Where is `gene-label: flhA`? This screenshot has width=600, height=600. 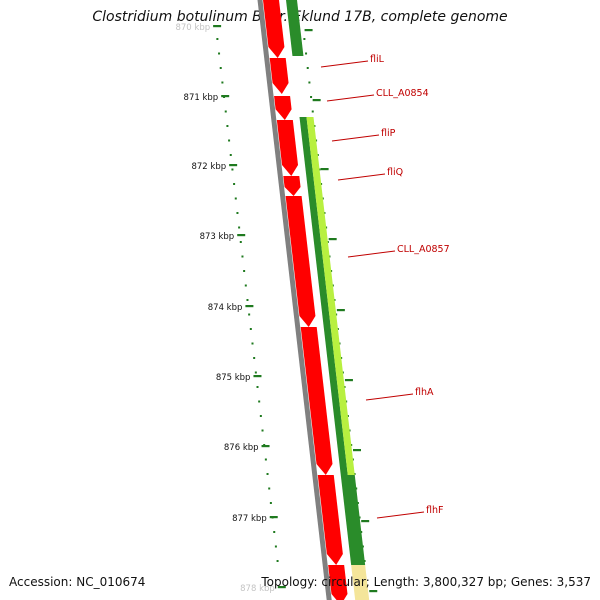 gene-label: flhA is located at coordinates (424, 392).